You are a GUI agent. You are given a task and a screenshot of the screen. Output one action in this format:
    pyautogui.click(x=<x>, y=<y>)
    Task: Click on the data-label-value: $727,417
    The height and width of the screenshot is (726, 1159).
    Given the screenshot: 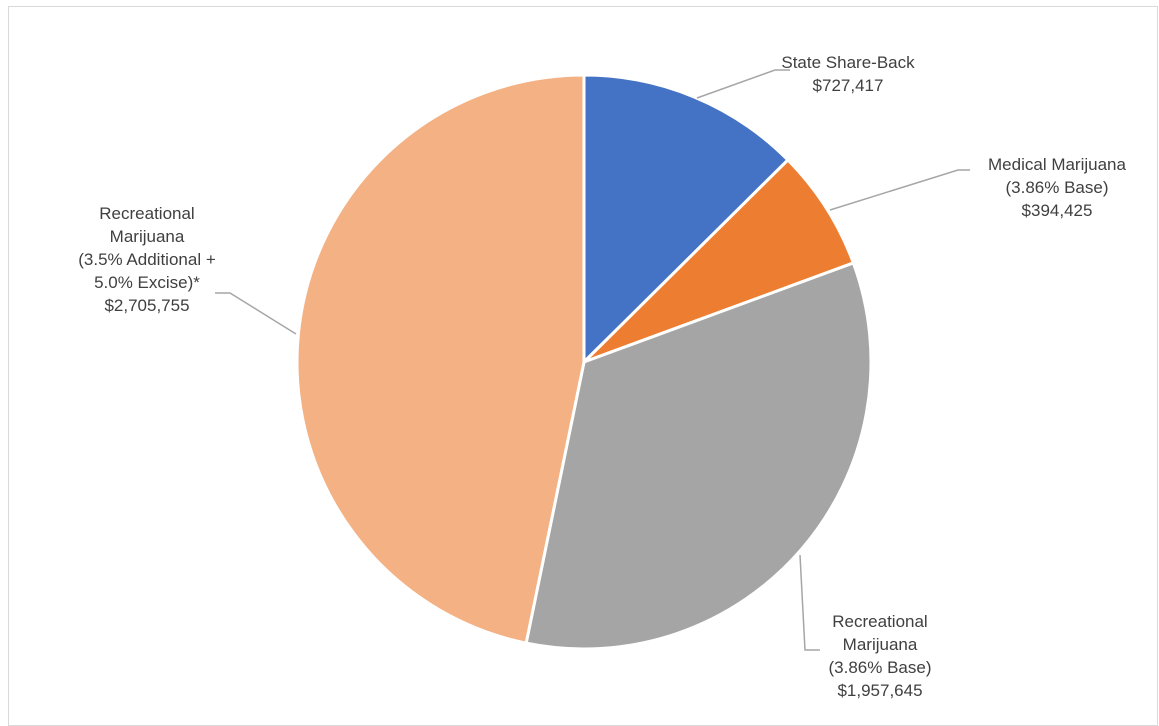 What is the action you would take?
    pyautogui.click(x=848, y=85)
    